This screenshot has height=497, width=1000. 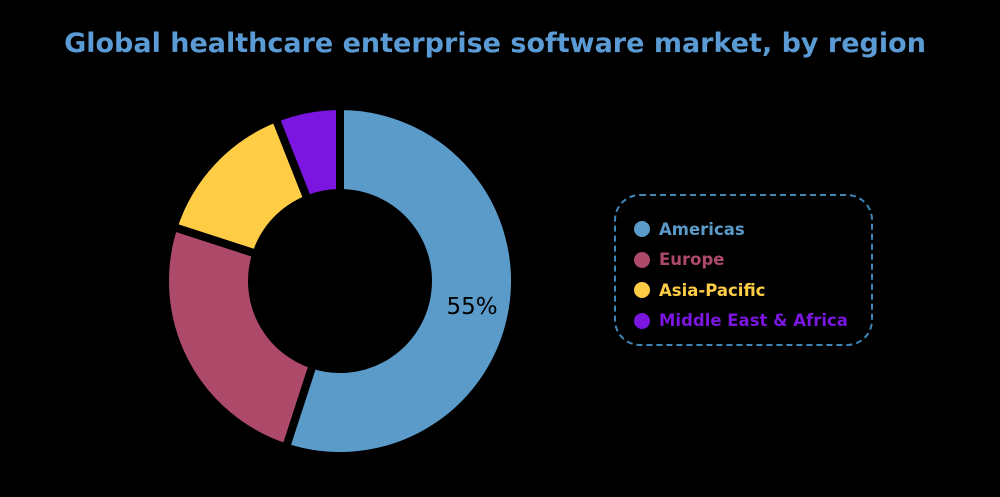 What do you see at coordinates (307, 153) in the screenshot?
I see `slice-middle-east-africa` at bounding box center [307, 153].